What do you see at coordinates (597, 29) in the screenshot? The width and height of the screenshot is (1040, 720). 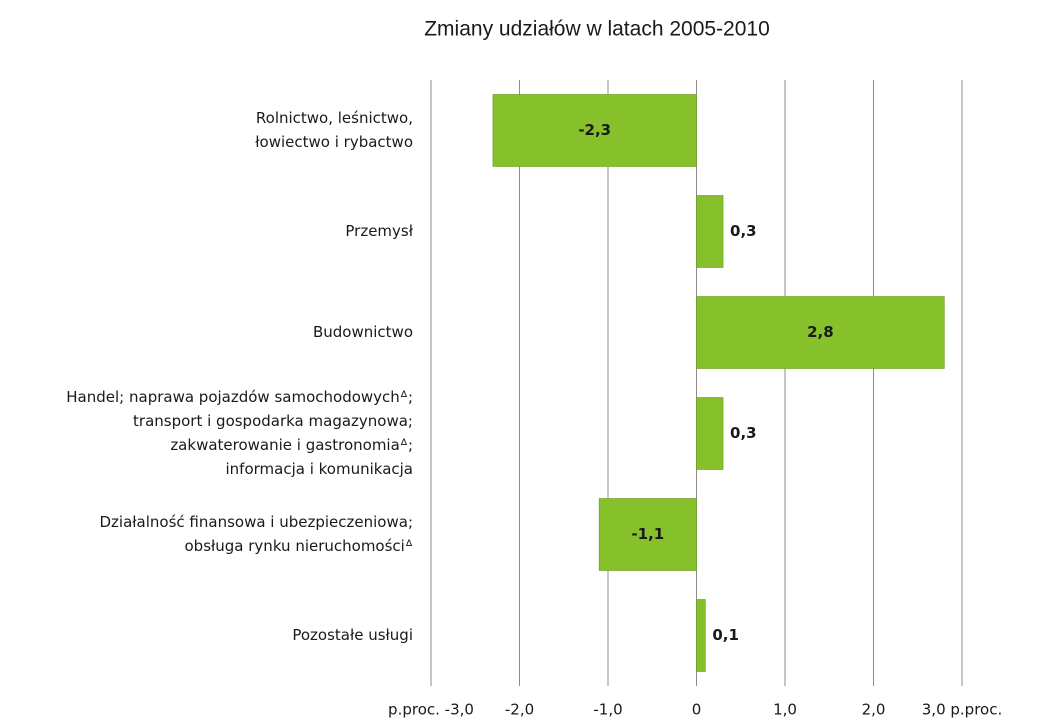 I see `chart-title: Zmiany udziałów w latach 2005-2010` at bounding box center [597, 29].